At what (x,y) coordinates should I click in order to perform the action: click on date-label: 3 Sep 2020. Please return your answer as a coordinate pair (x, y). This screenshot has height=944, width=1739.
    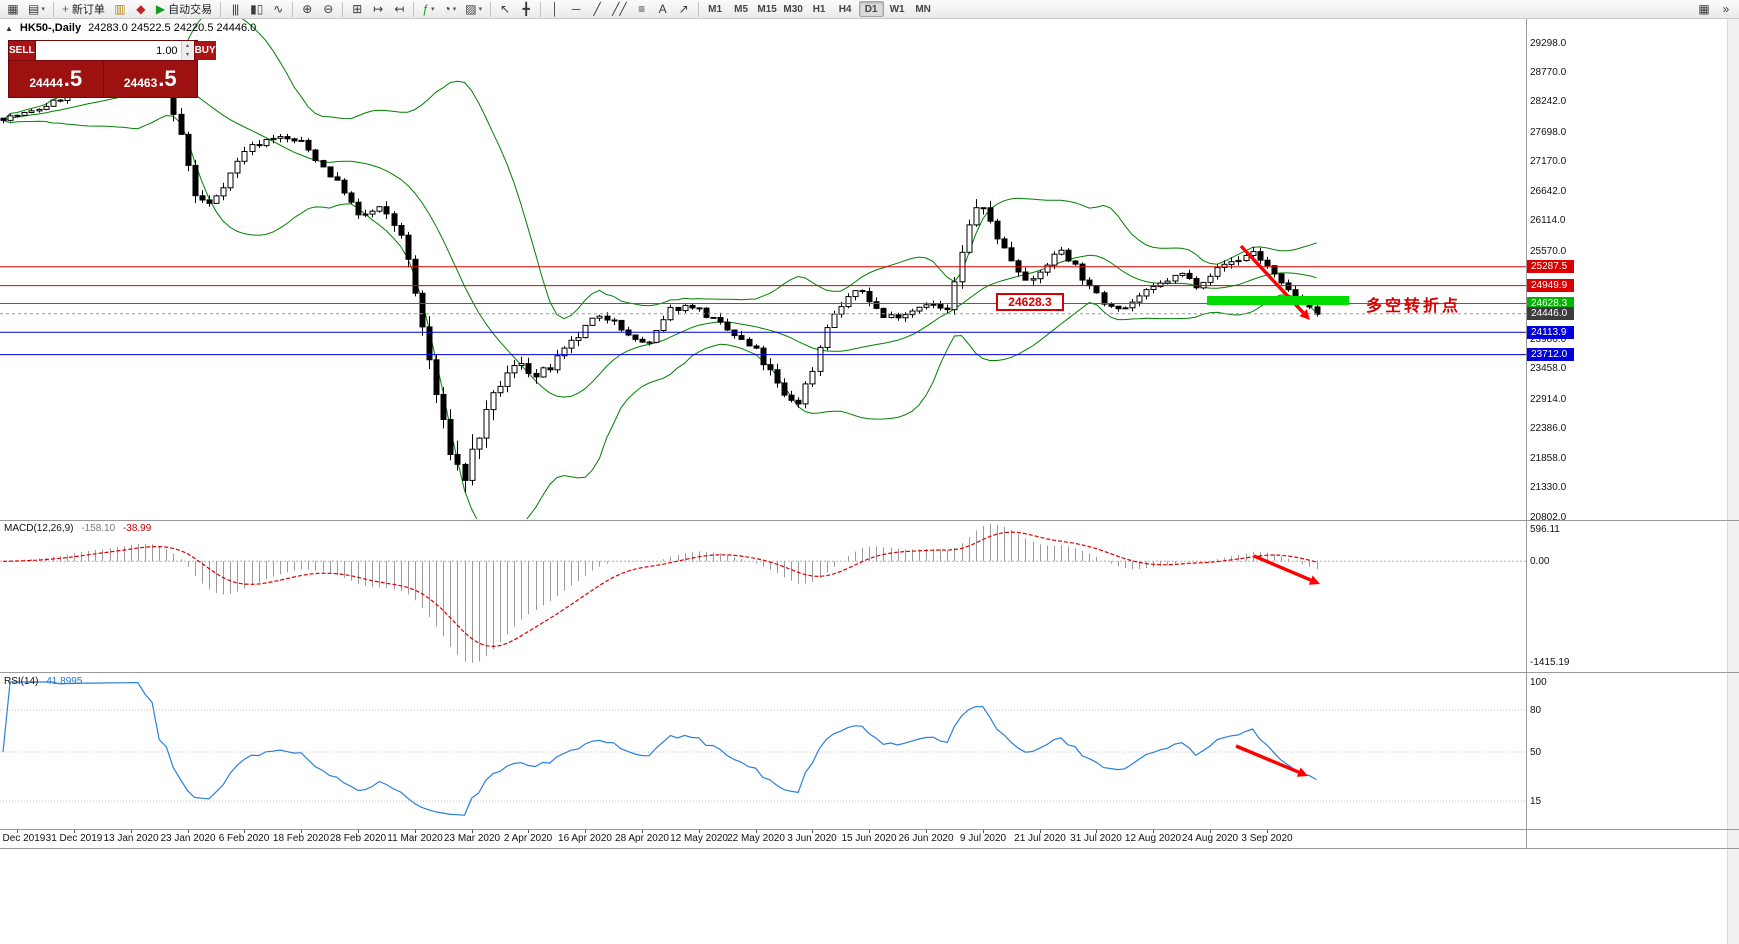
    Looking at the image, I should click on (1267, 838).